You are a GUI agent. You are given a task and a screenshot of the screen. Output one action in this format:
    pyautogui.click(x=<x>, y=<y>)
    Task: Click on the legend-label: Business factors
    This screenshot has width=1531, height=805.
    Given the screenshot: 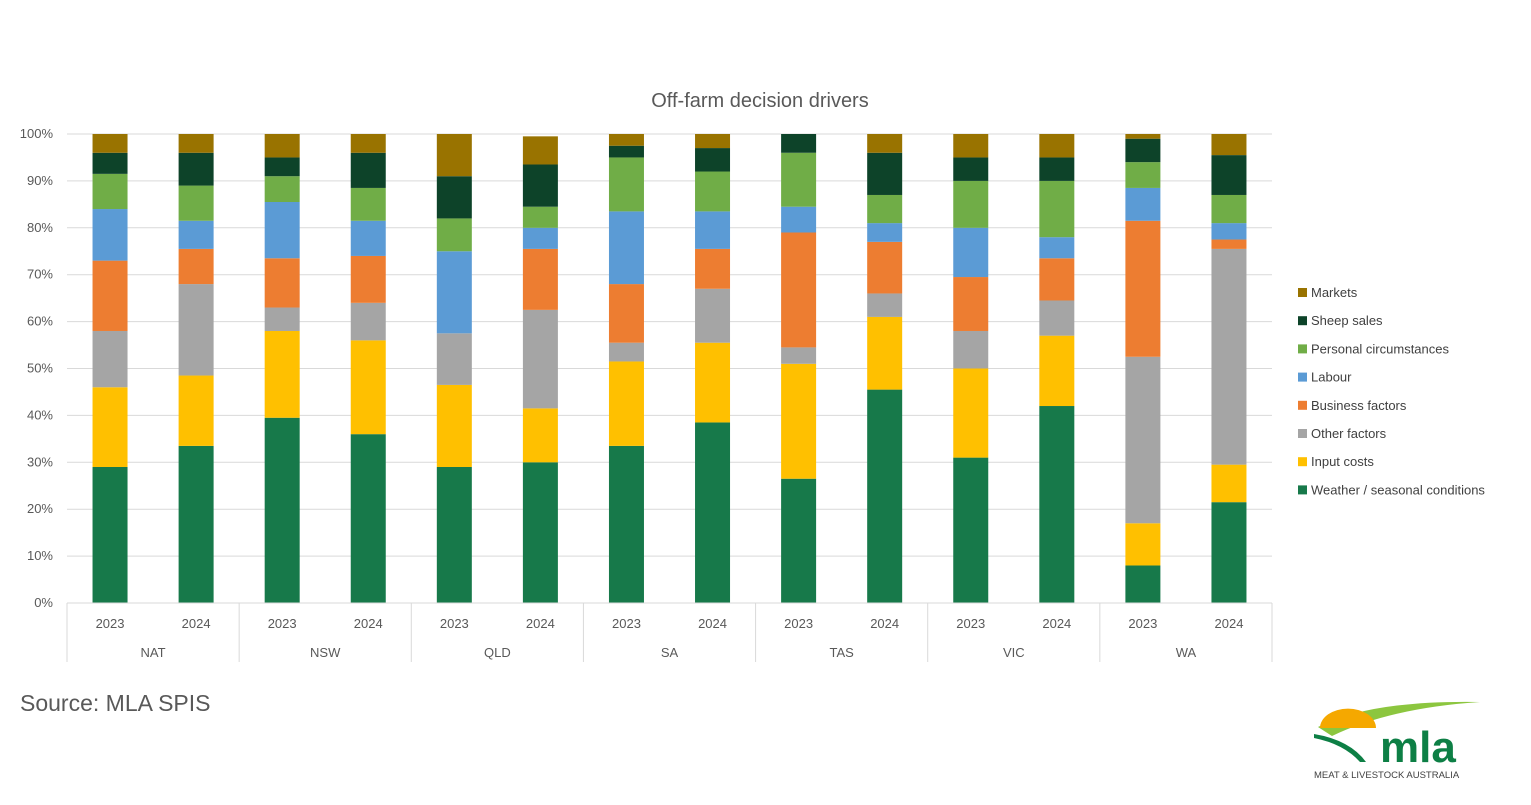 What is the action you would take?
    pyautogui.click(x=1359, y=405)
    